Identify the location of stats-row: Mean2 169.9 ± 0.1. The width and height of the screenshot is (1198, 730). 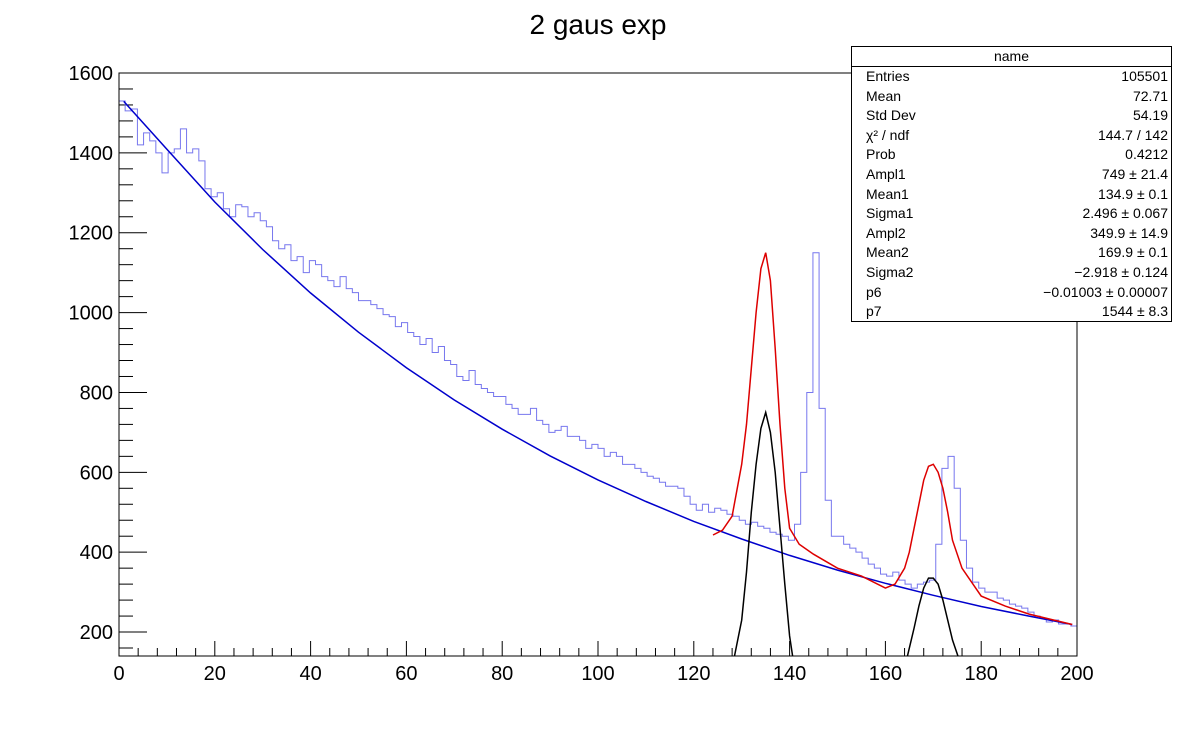
(1011, 253).